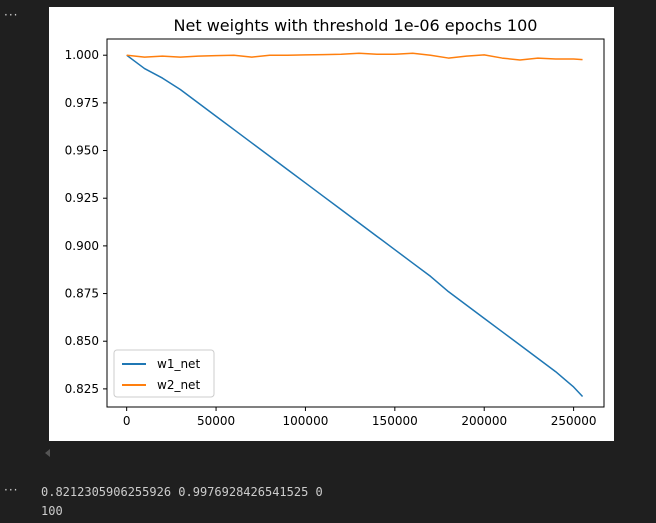 This screenshot has height=523, width=656. What do you see at coordinates (354, 56) in the screenshot?
I see `series-line-w2_net` at bounding box center [354, 56].